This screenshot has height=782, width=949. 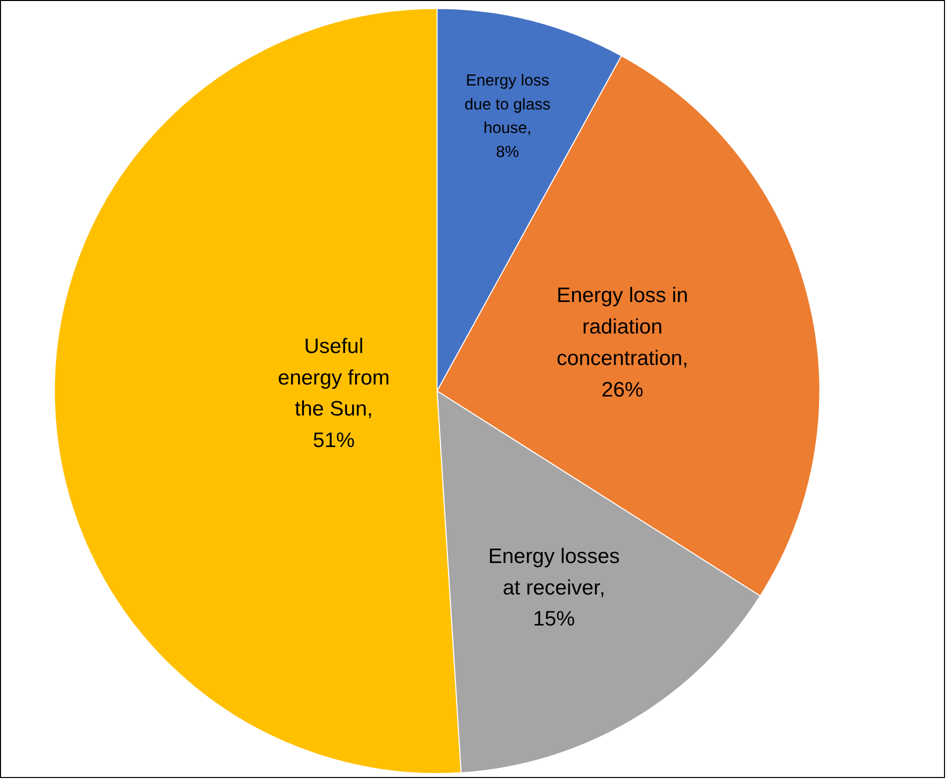 What do you see at coordinates (334, 393) in the screenshot?
I see `slice-label: Useful energy from the Sun, 51%` at bounding box center [334, 393].